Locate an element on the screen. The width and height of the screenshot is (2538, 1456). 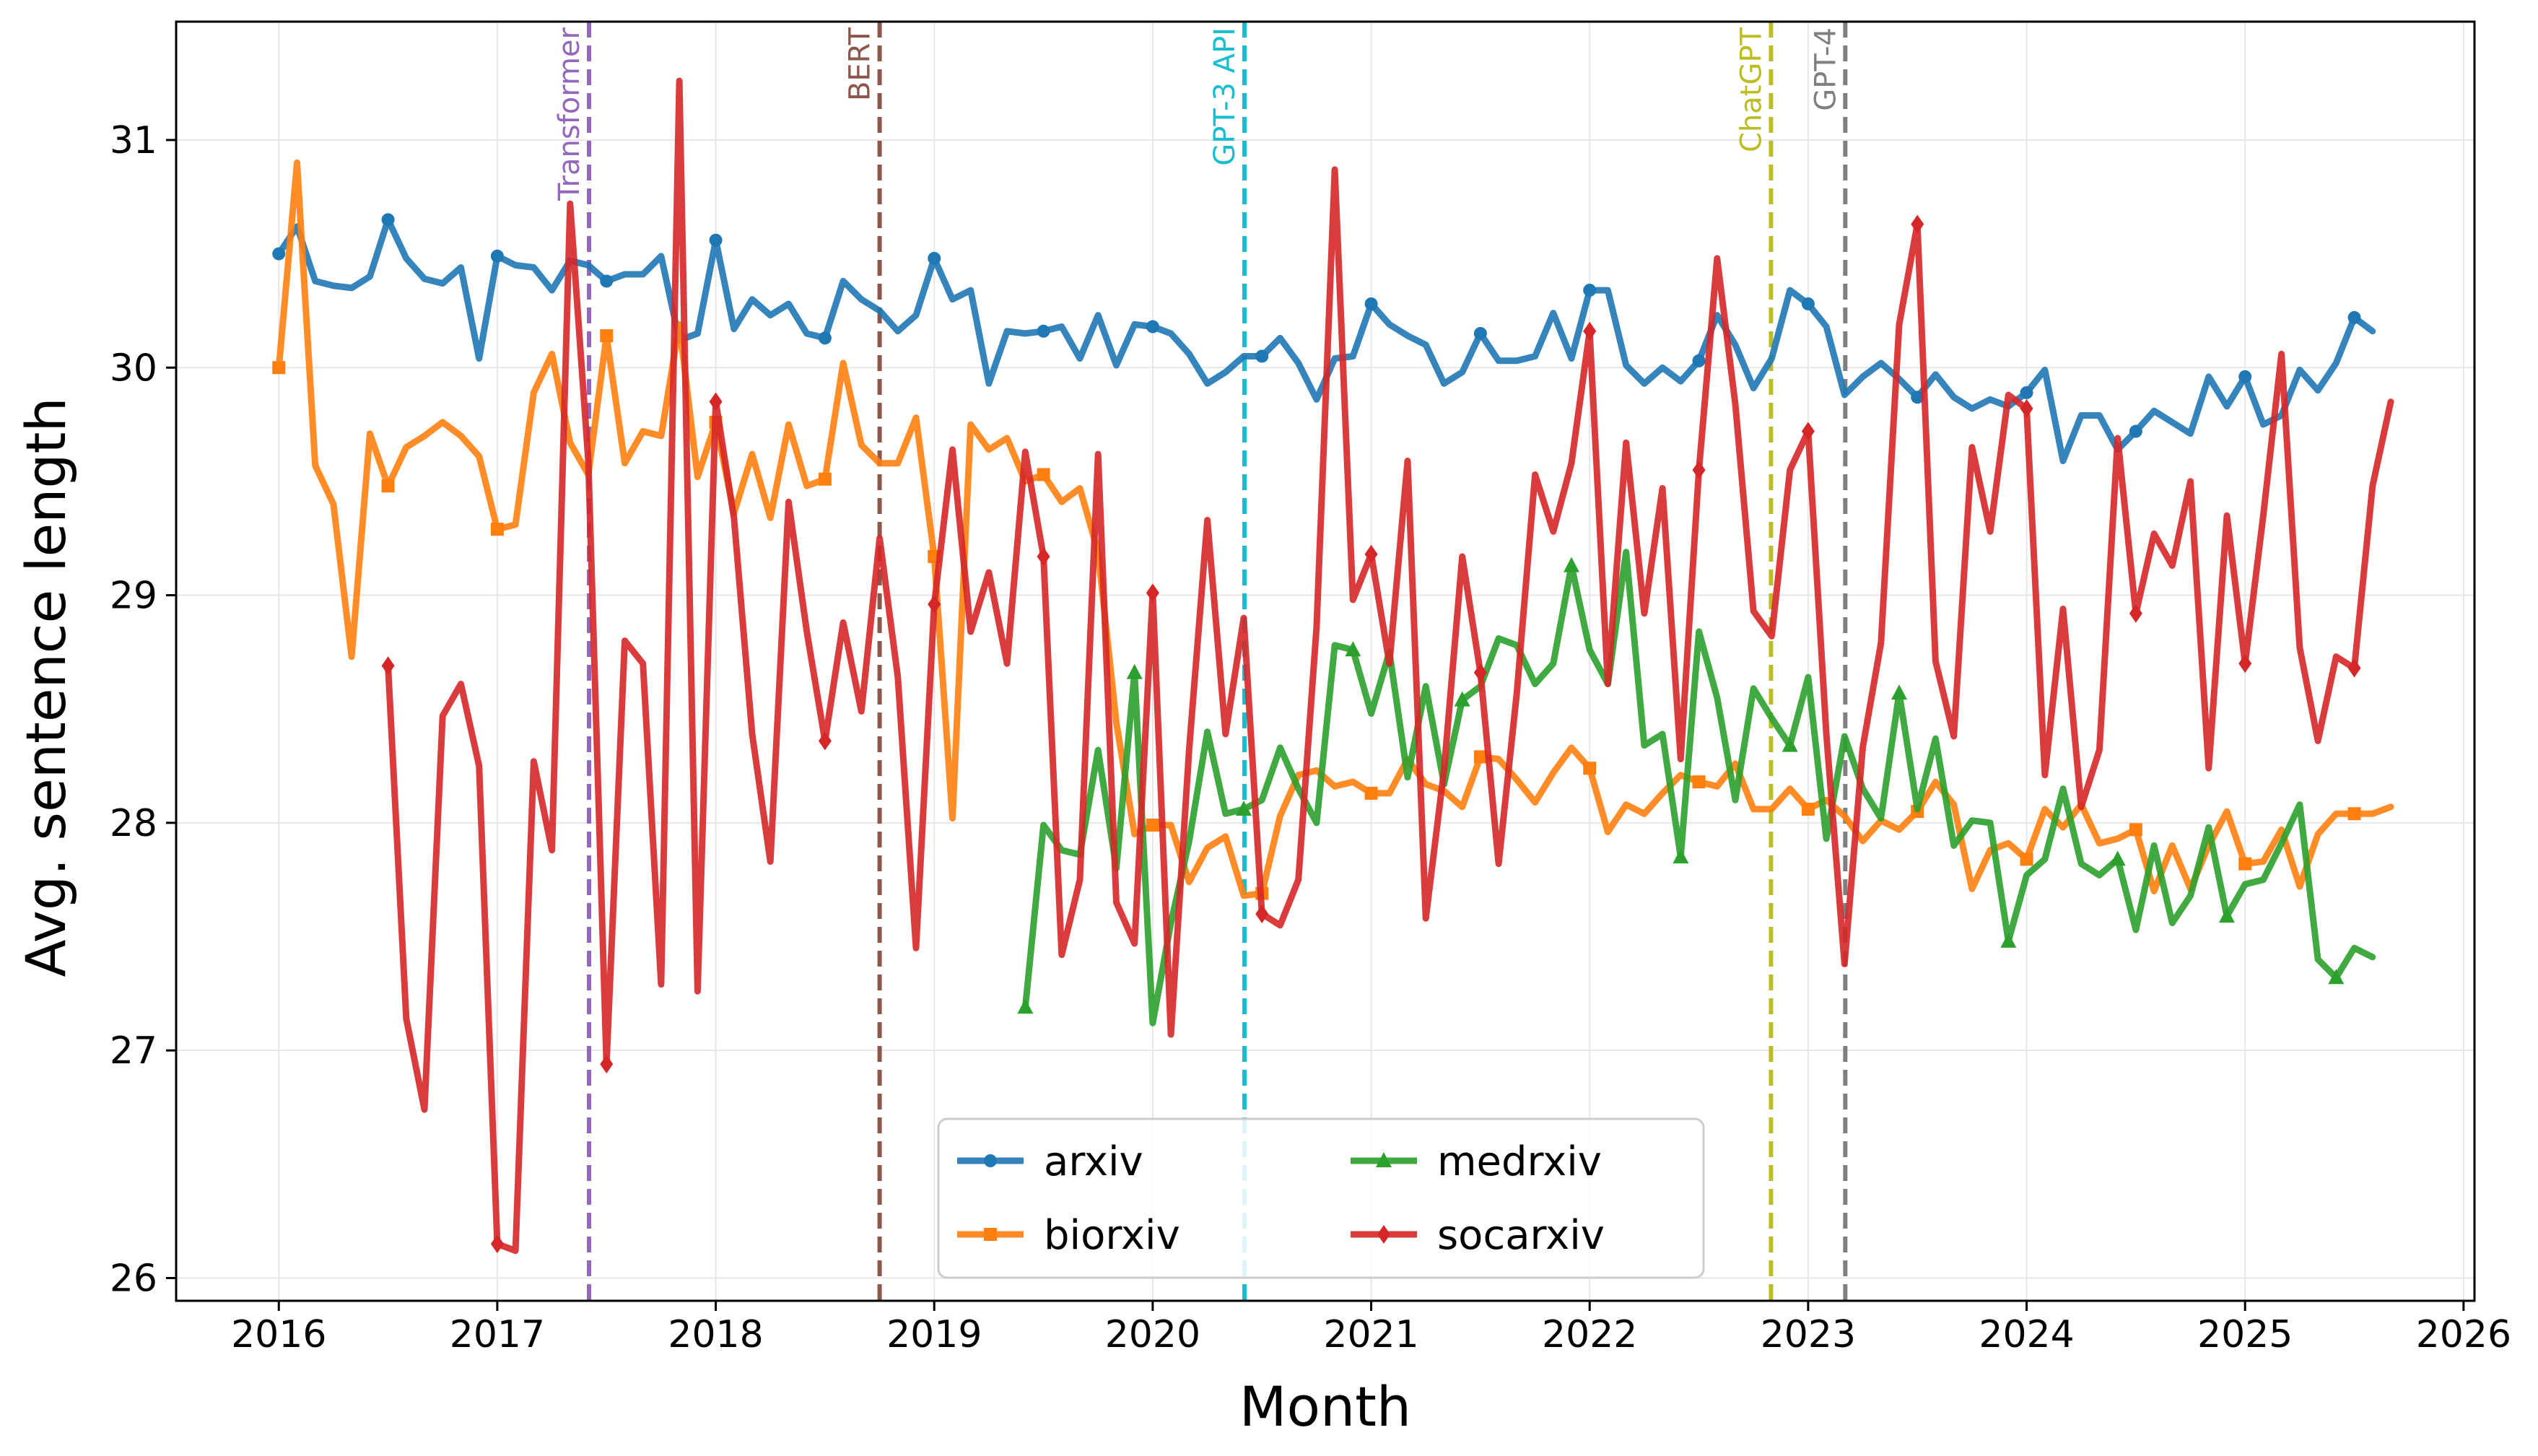
x-tick-label: 2020 is located at coordinates (1152, 1334).